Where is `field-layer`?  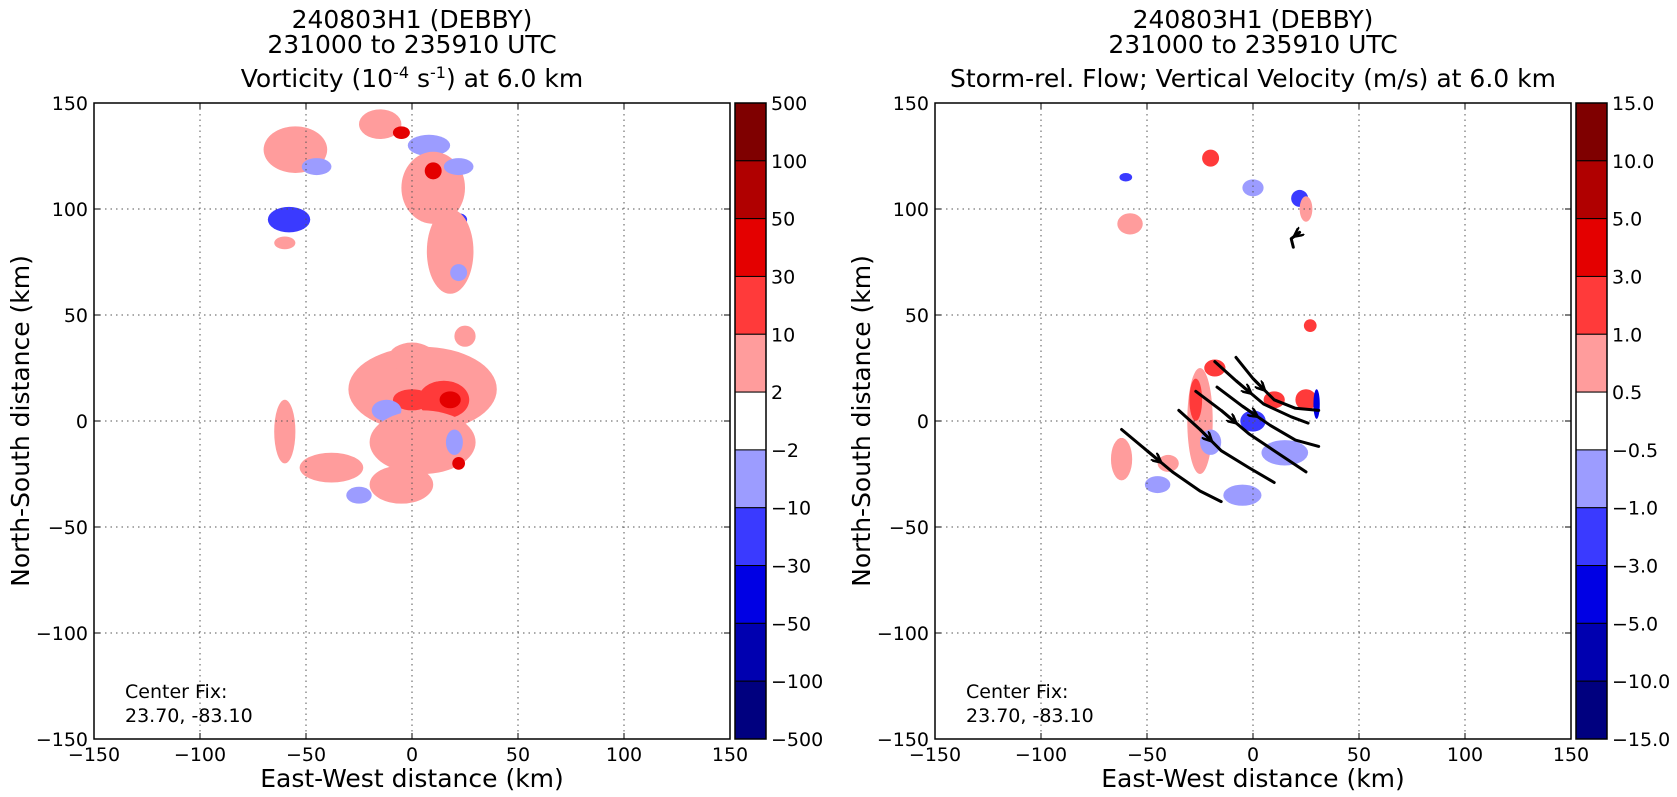
field-layer is located at coordinates (1215, 327).